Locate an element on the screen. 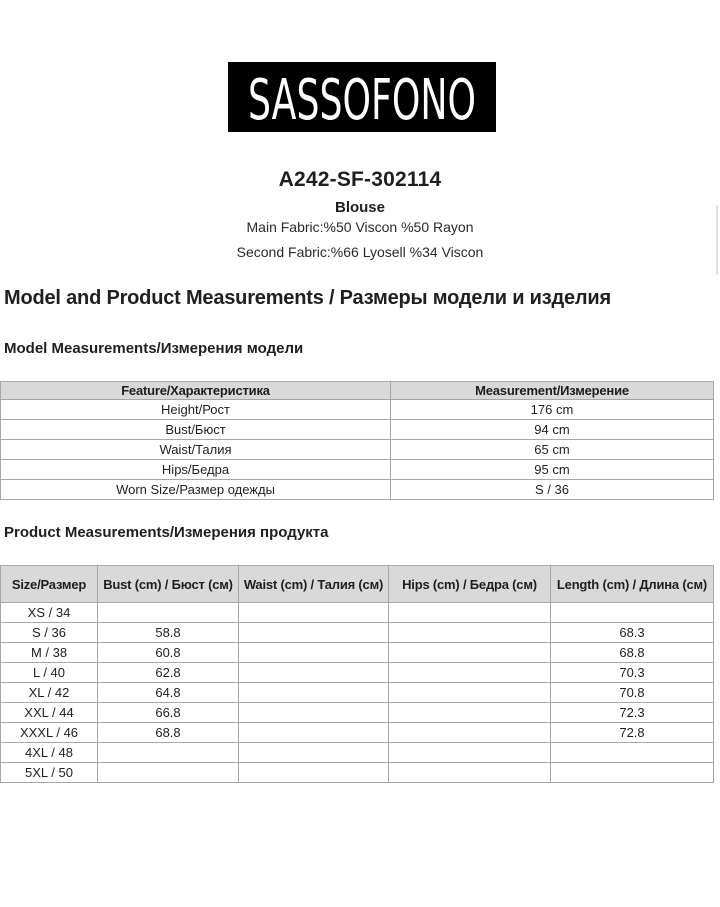 Image resolution: width=720 pixels, height=907 pixels. value-cell: 72.8 is located at coordinates (632, 732).